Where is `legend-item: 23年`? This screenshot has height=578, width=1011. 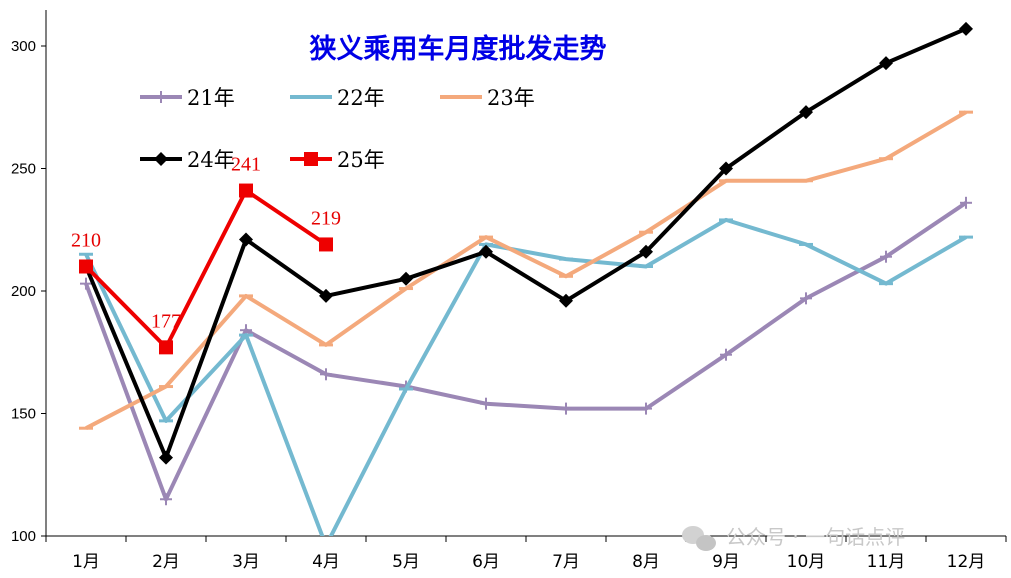
legend-item: 23年 is located at coordinates (487, 98).